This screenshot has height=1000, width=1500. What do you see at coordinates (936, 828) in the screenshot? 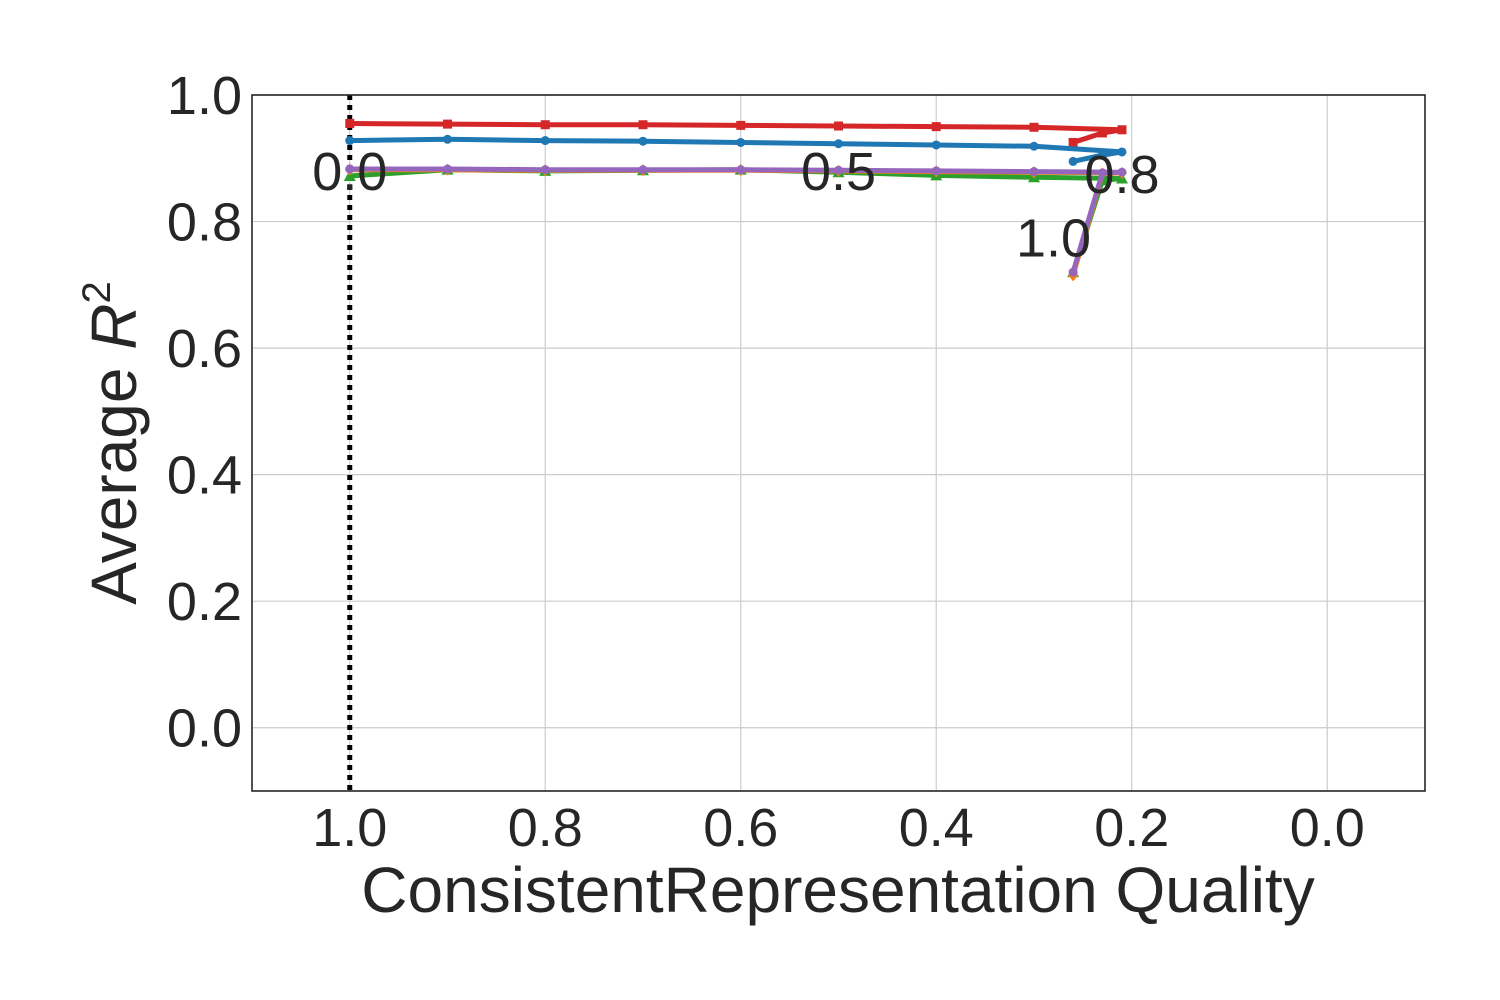
I see `x-tick-label: 0.4` at bounding box center [936, 828].